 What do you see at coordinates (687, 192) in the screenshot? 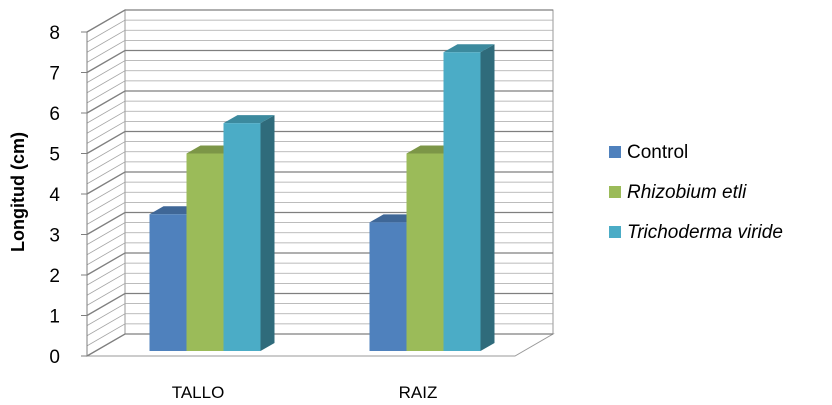
I see `legend-label: Rhizobium etli` at bounding box center [687, 192].